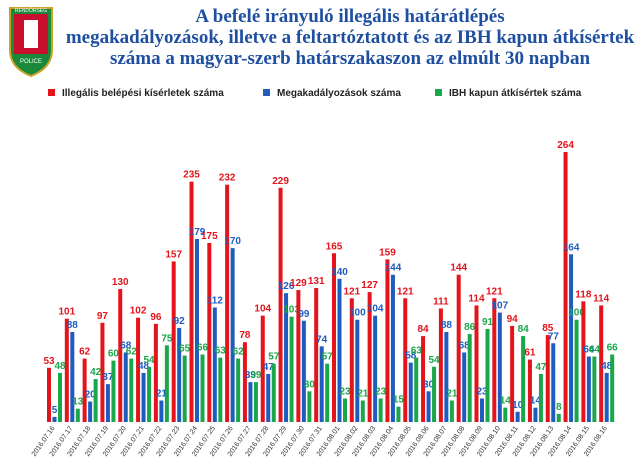 The image size is (644, 470). I want to click on value-label: 100, so click(576, 313).